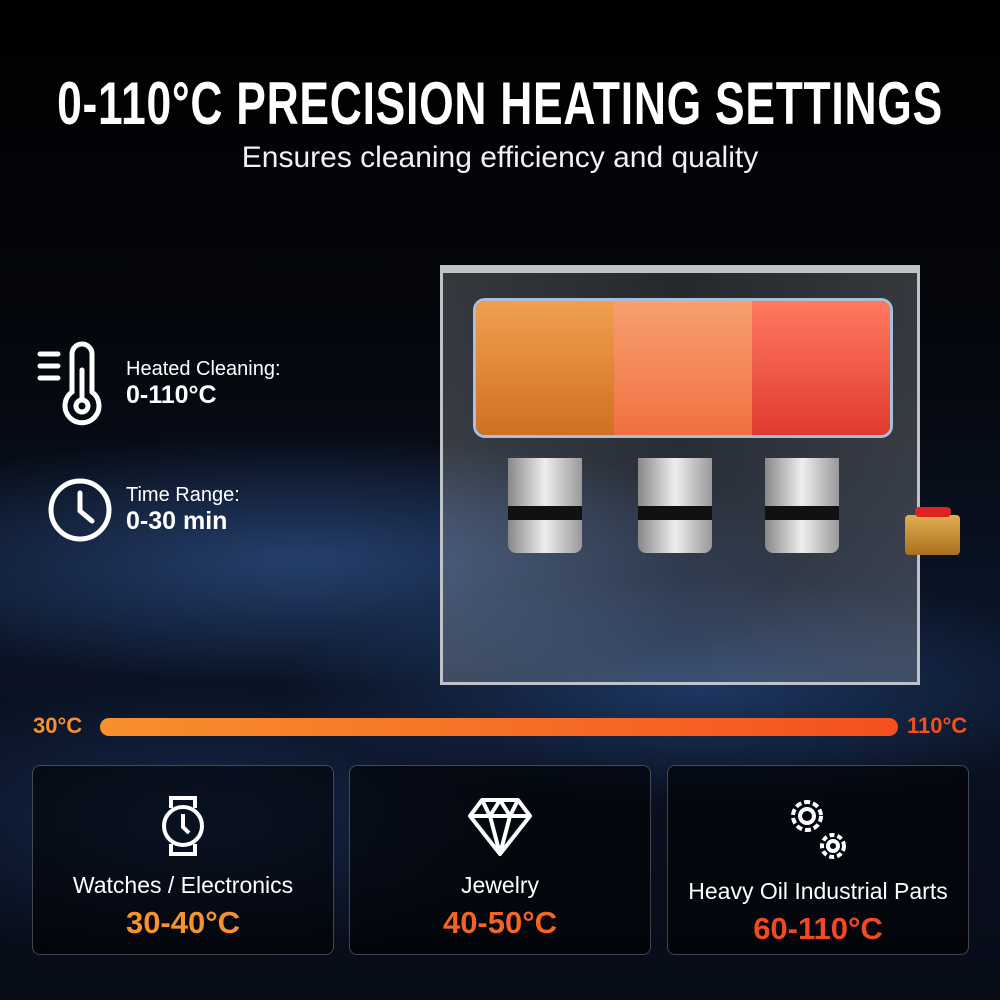 The height and width of the screenshot is (1000, 1000). What do you see at coordinates (183, 885) in the screenshot?
I see `card-name: Watches / Electronics` at bounding box center [183, 885].